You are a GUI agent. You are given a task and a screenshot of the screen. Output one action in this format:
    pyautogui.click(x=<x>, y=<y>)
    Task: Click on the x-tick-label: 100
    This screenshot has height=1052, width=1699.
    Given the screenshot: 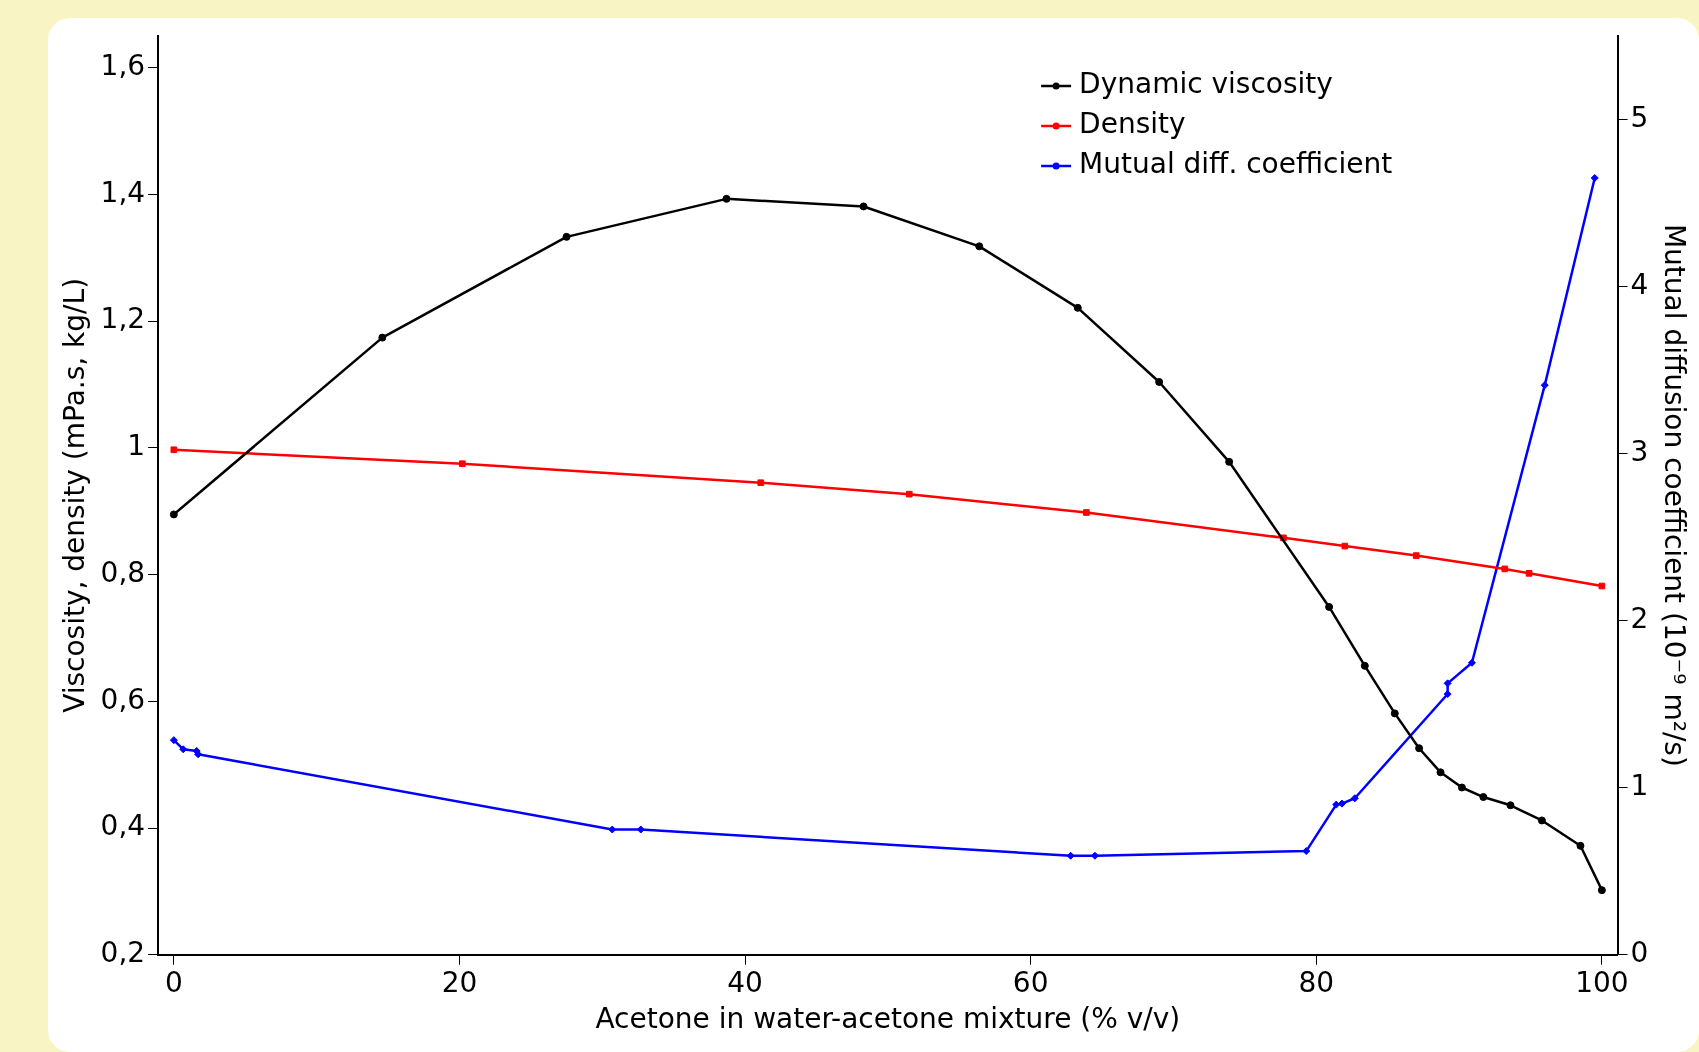 What is the action you would take?
    pyautogui.click(x=1602, y=982)
    